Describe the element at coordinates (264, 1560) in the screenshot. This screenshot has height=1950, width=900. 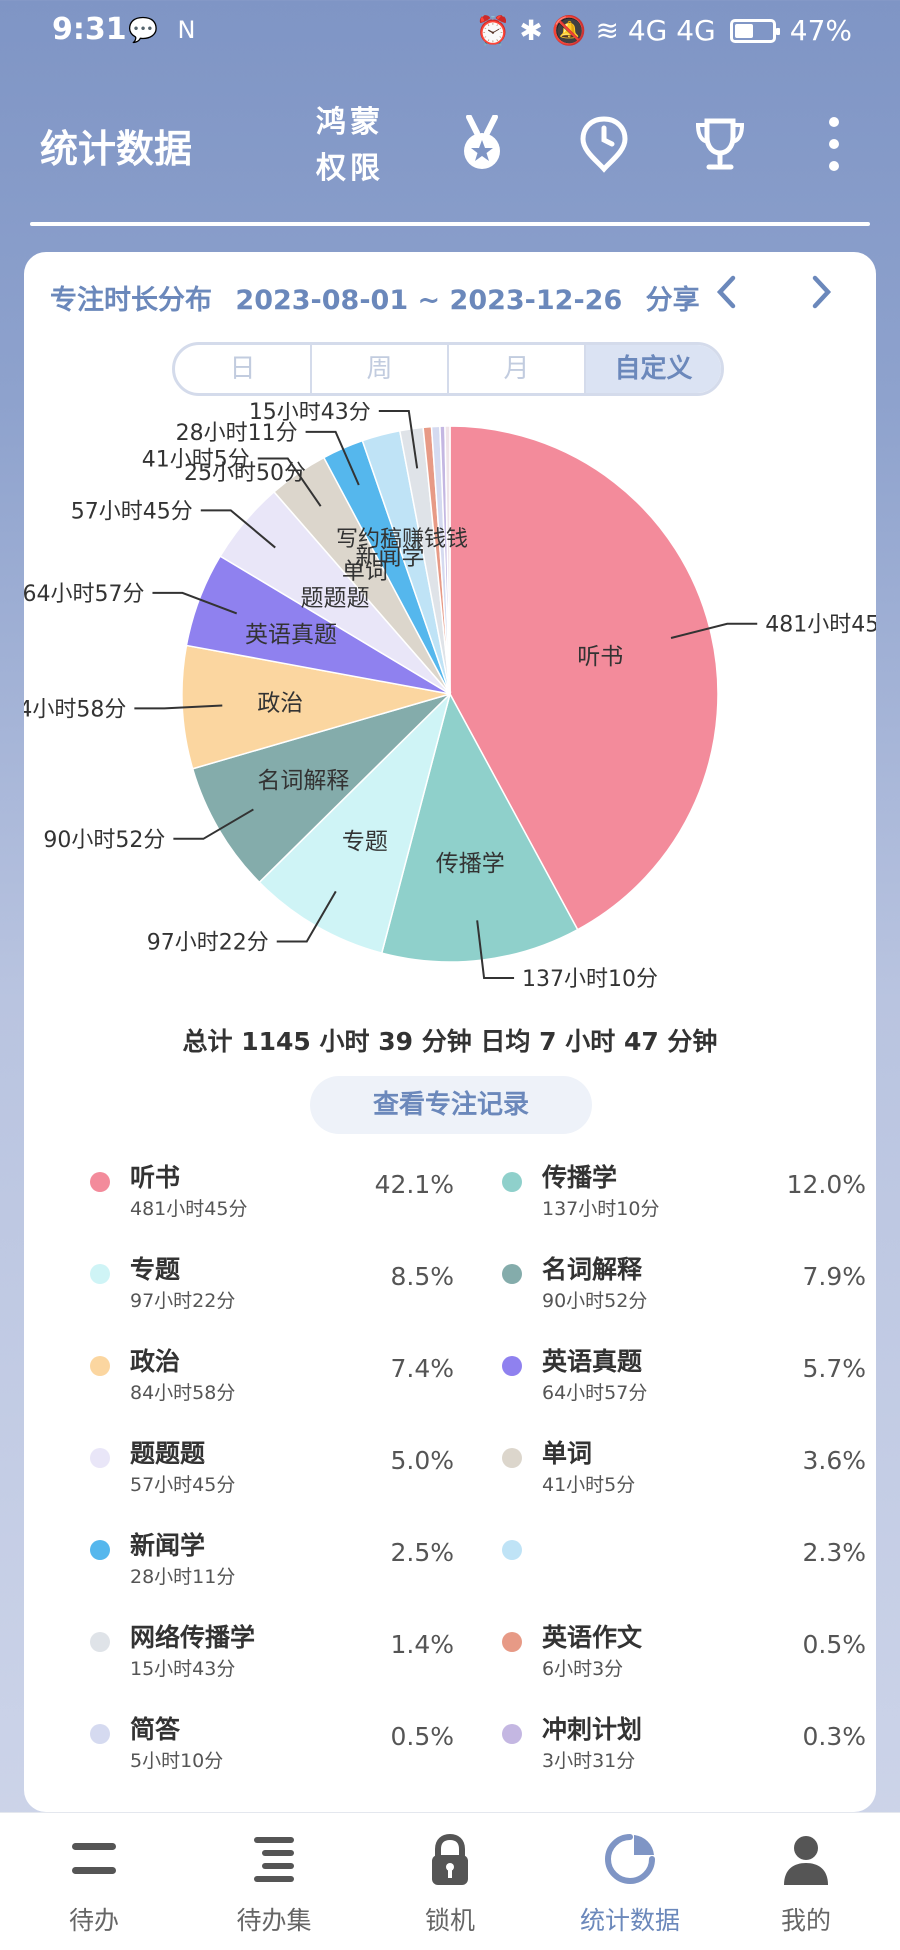
I see `legend-item: 新闻学 28小时11分 2.5%` at that location.